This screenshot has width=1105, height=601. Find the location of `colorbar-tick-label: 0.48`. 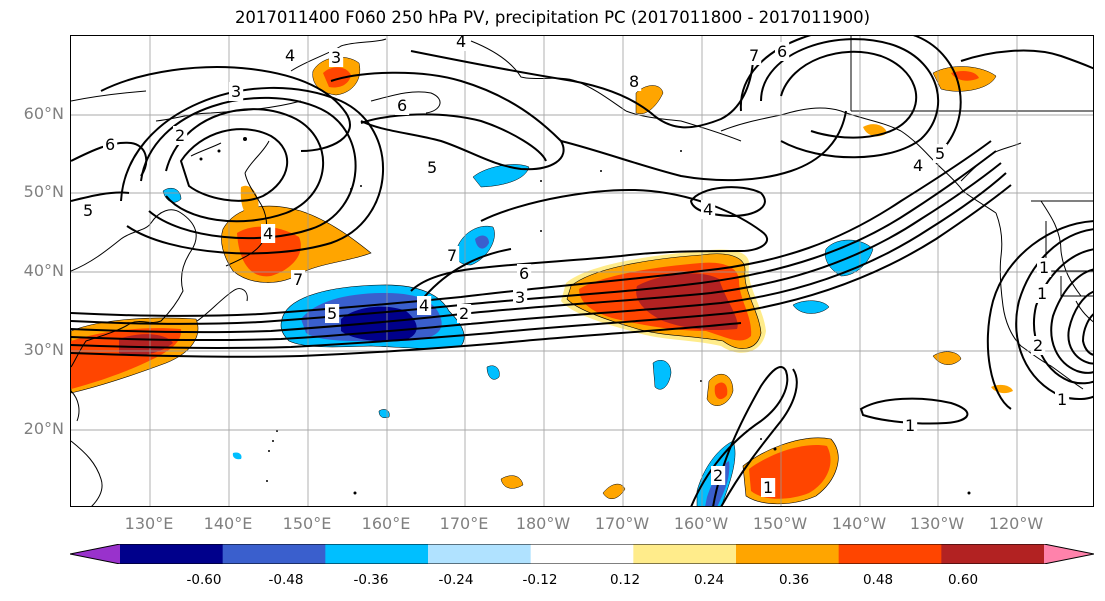

colorbar-tick-label: 0.48 is located at coordinates (878, 580).